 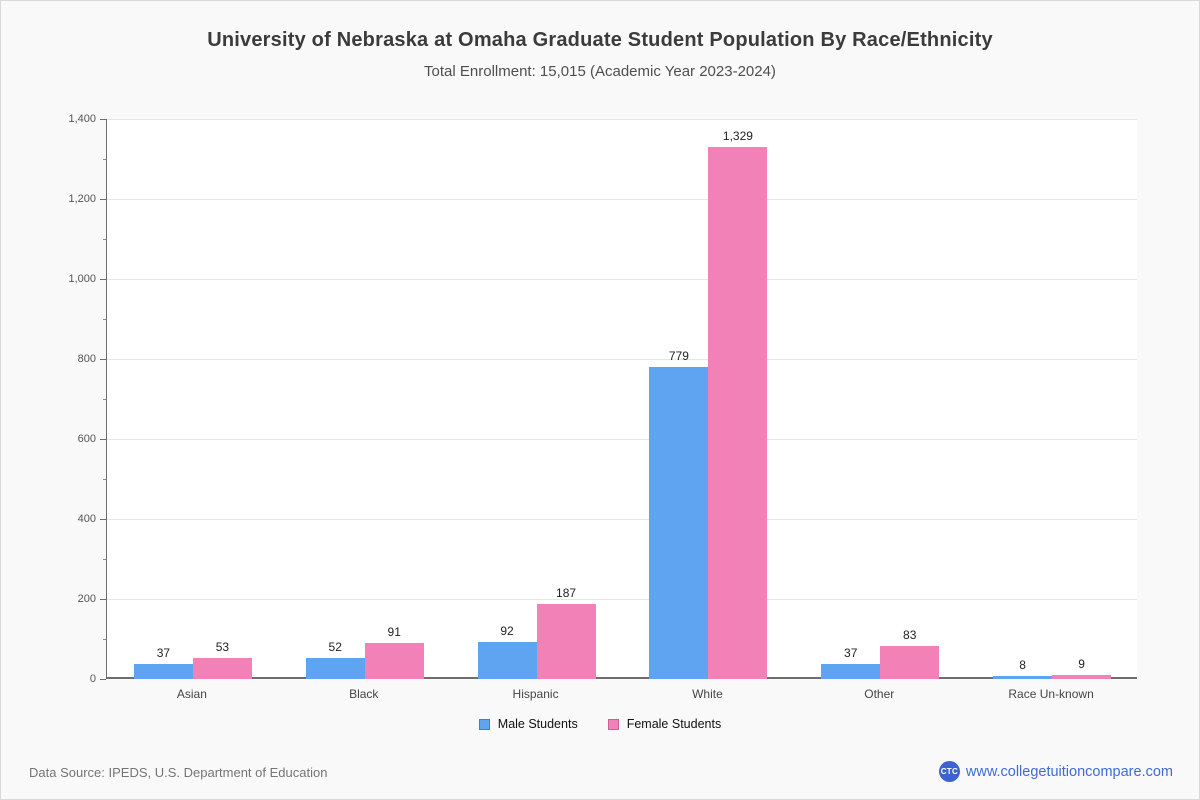 What do you see at coordinates (86, 359) in the screenshot?
I see `y-tick-label-800: 800` at bounding box center [86, 359].